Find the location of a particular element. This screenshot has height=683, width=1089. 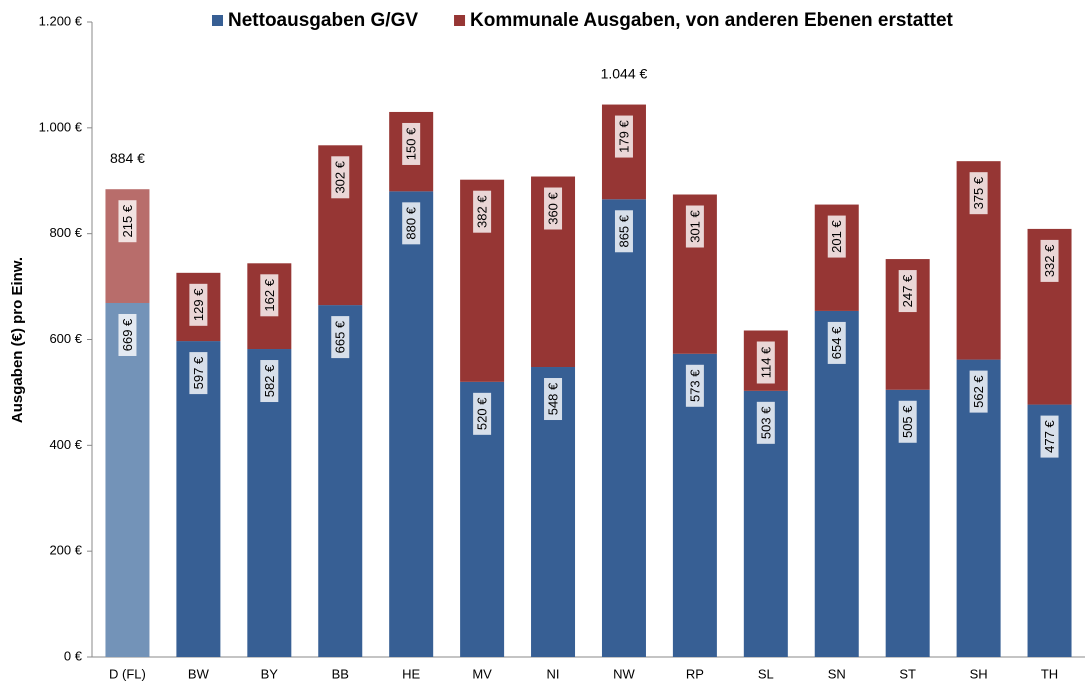

value-label-group: 665 € is located at coordinates (340, 337).